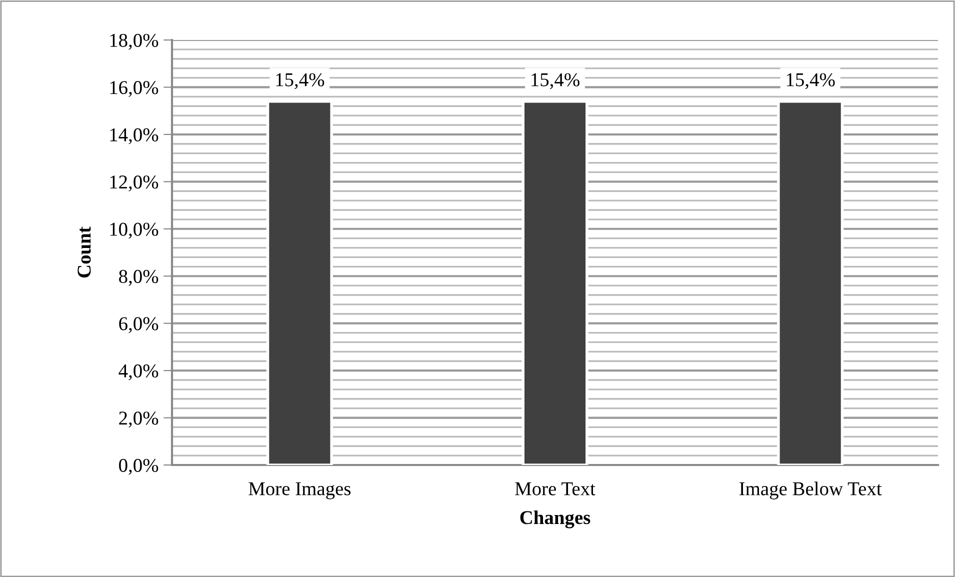 This screenshot has height=577, width=956. What do you see at coordinates (555, 519) in the screenshot?
I see `x-axis-title: Changes` at bounding box center [555, 519].